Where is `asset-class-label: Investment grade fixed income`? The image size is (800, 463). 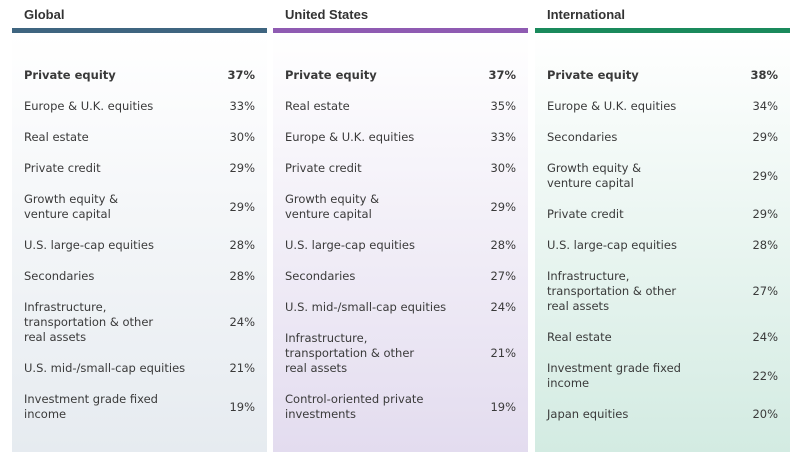 asset-class-label: Investment grade fixed income is located at coordinates (91, 406).